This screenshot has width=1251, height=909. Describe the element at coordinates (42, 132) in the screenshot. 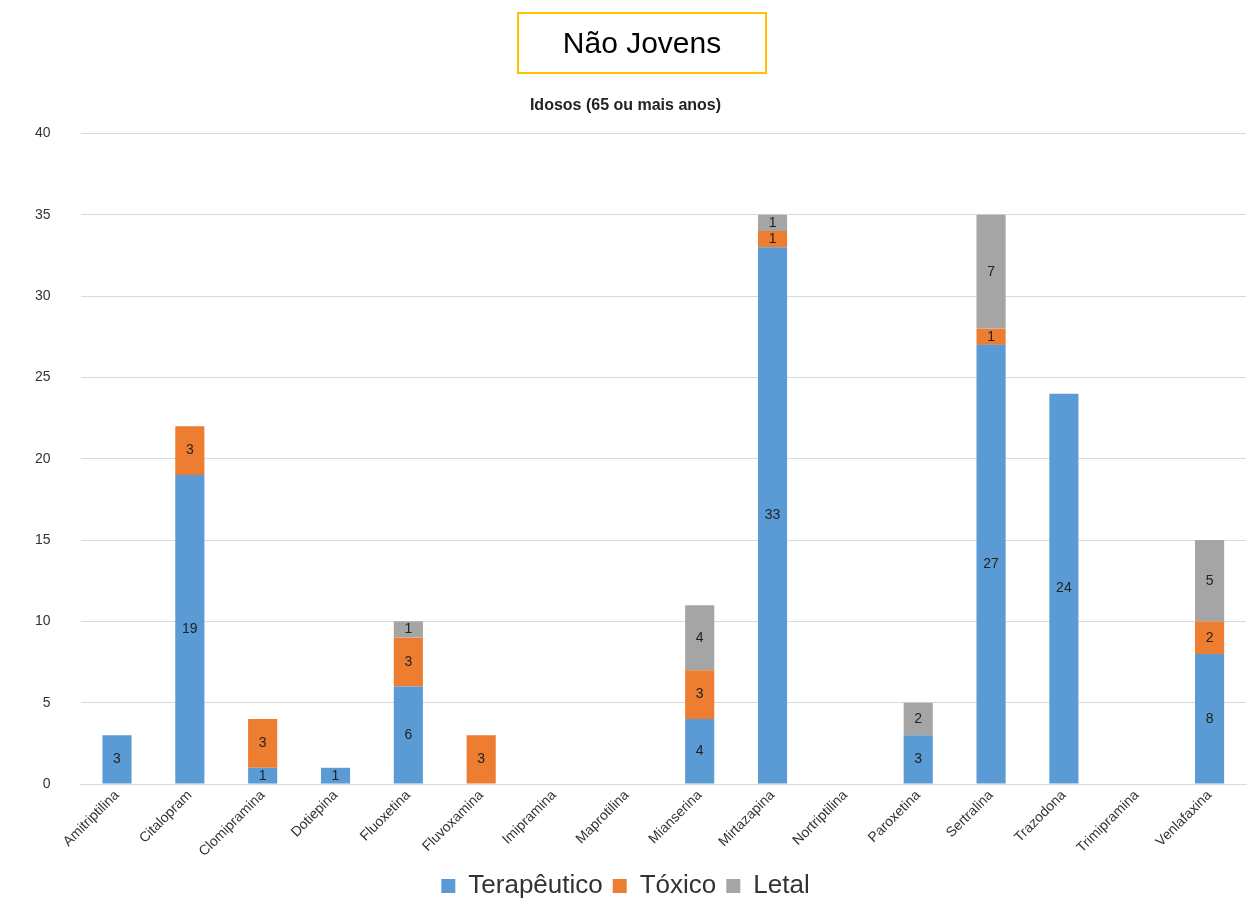

I see `y-tick-label: 40` at that location.